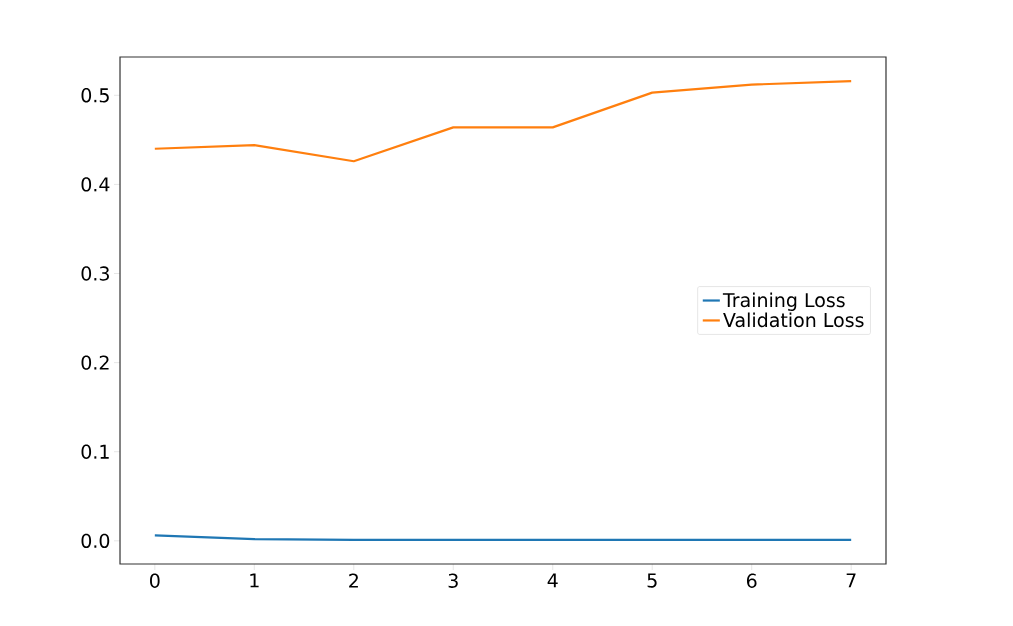 The height and width of the screenshot is (626, 1013). What do you see at coordinates (783, 301) in the screenshot?
I see `legend-label: Training Loss` at bounding box center [783, 301].